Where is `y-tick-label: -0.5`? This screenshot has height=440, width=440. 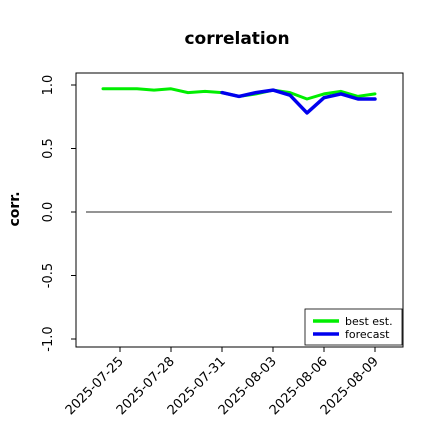
y-tick-label: -0.5 is located at coordinates (48, 275).